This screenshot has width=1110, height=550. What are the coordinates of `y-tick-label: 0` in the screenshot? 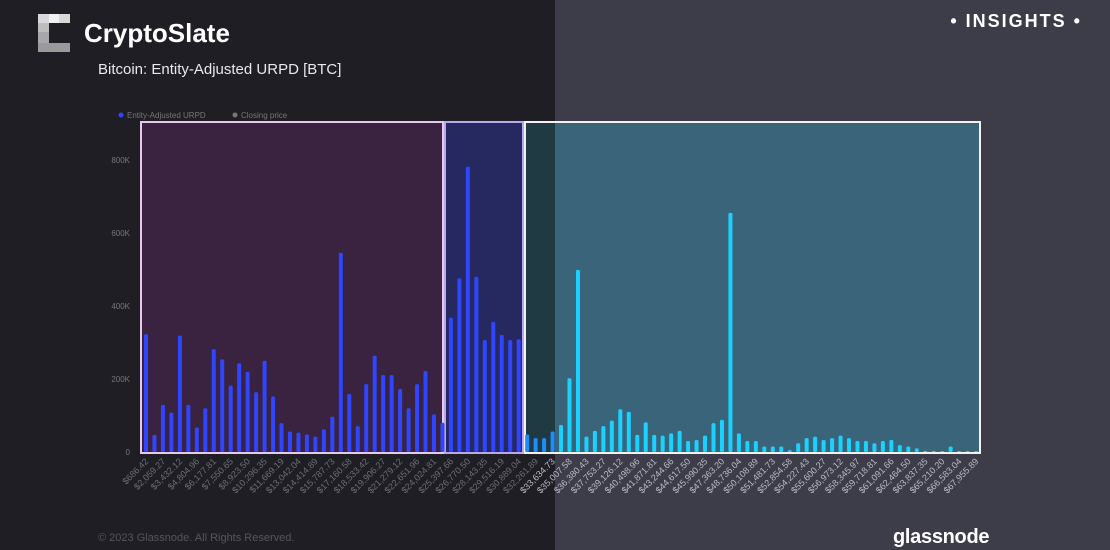 It's located at (128, 452).